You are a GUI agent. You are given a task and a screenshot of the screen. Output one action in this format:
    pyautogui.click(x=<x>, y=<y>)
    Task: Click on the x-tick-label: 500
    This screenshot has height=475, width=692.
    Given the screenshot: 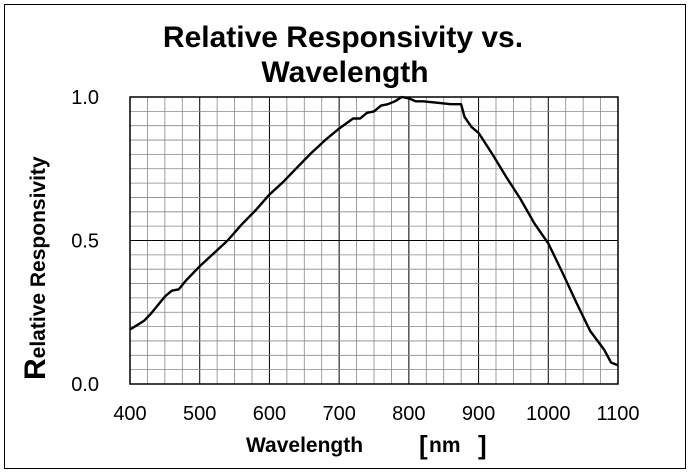 What is the action you would take?
    pyautogui.click(x=199, y=414)
    